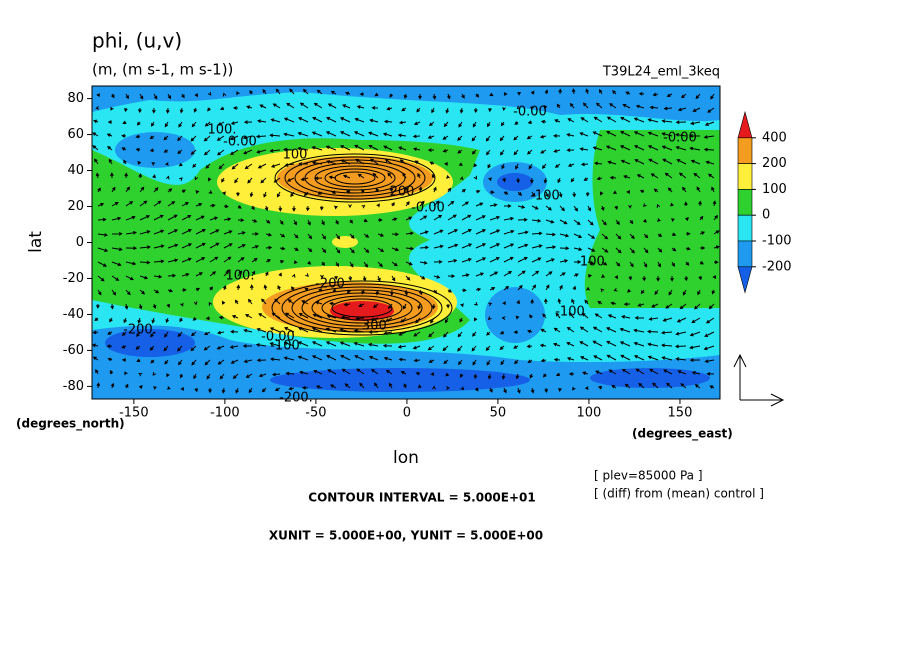 The image size is (904, 654). What do you see at coordinates (70, 424) in the screenshot?
I see `y-unit: (degrees_north)` at bounding box center [70, 424].